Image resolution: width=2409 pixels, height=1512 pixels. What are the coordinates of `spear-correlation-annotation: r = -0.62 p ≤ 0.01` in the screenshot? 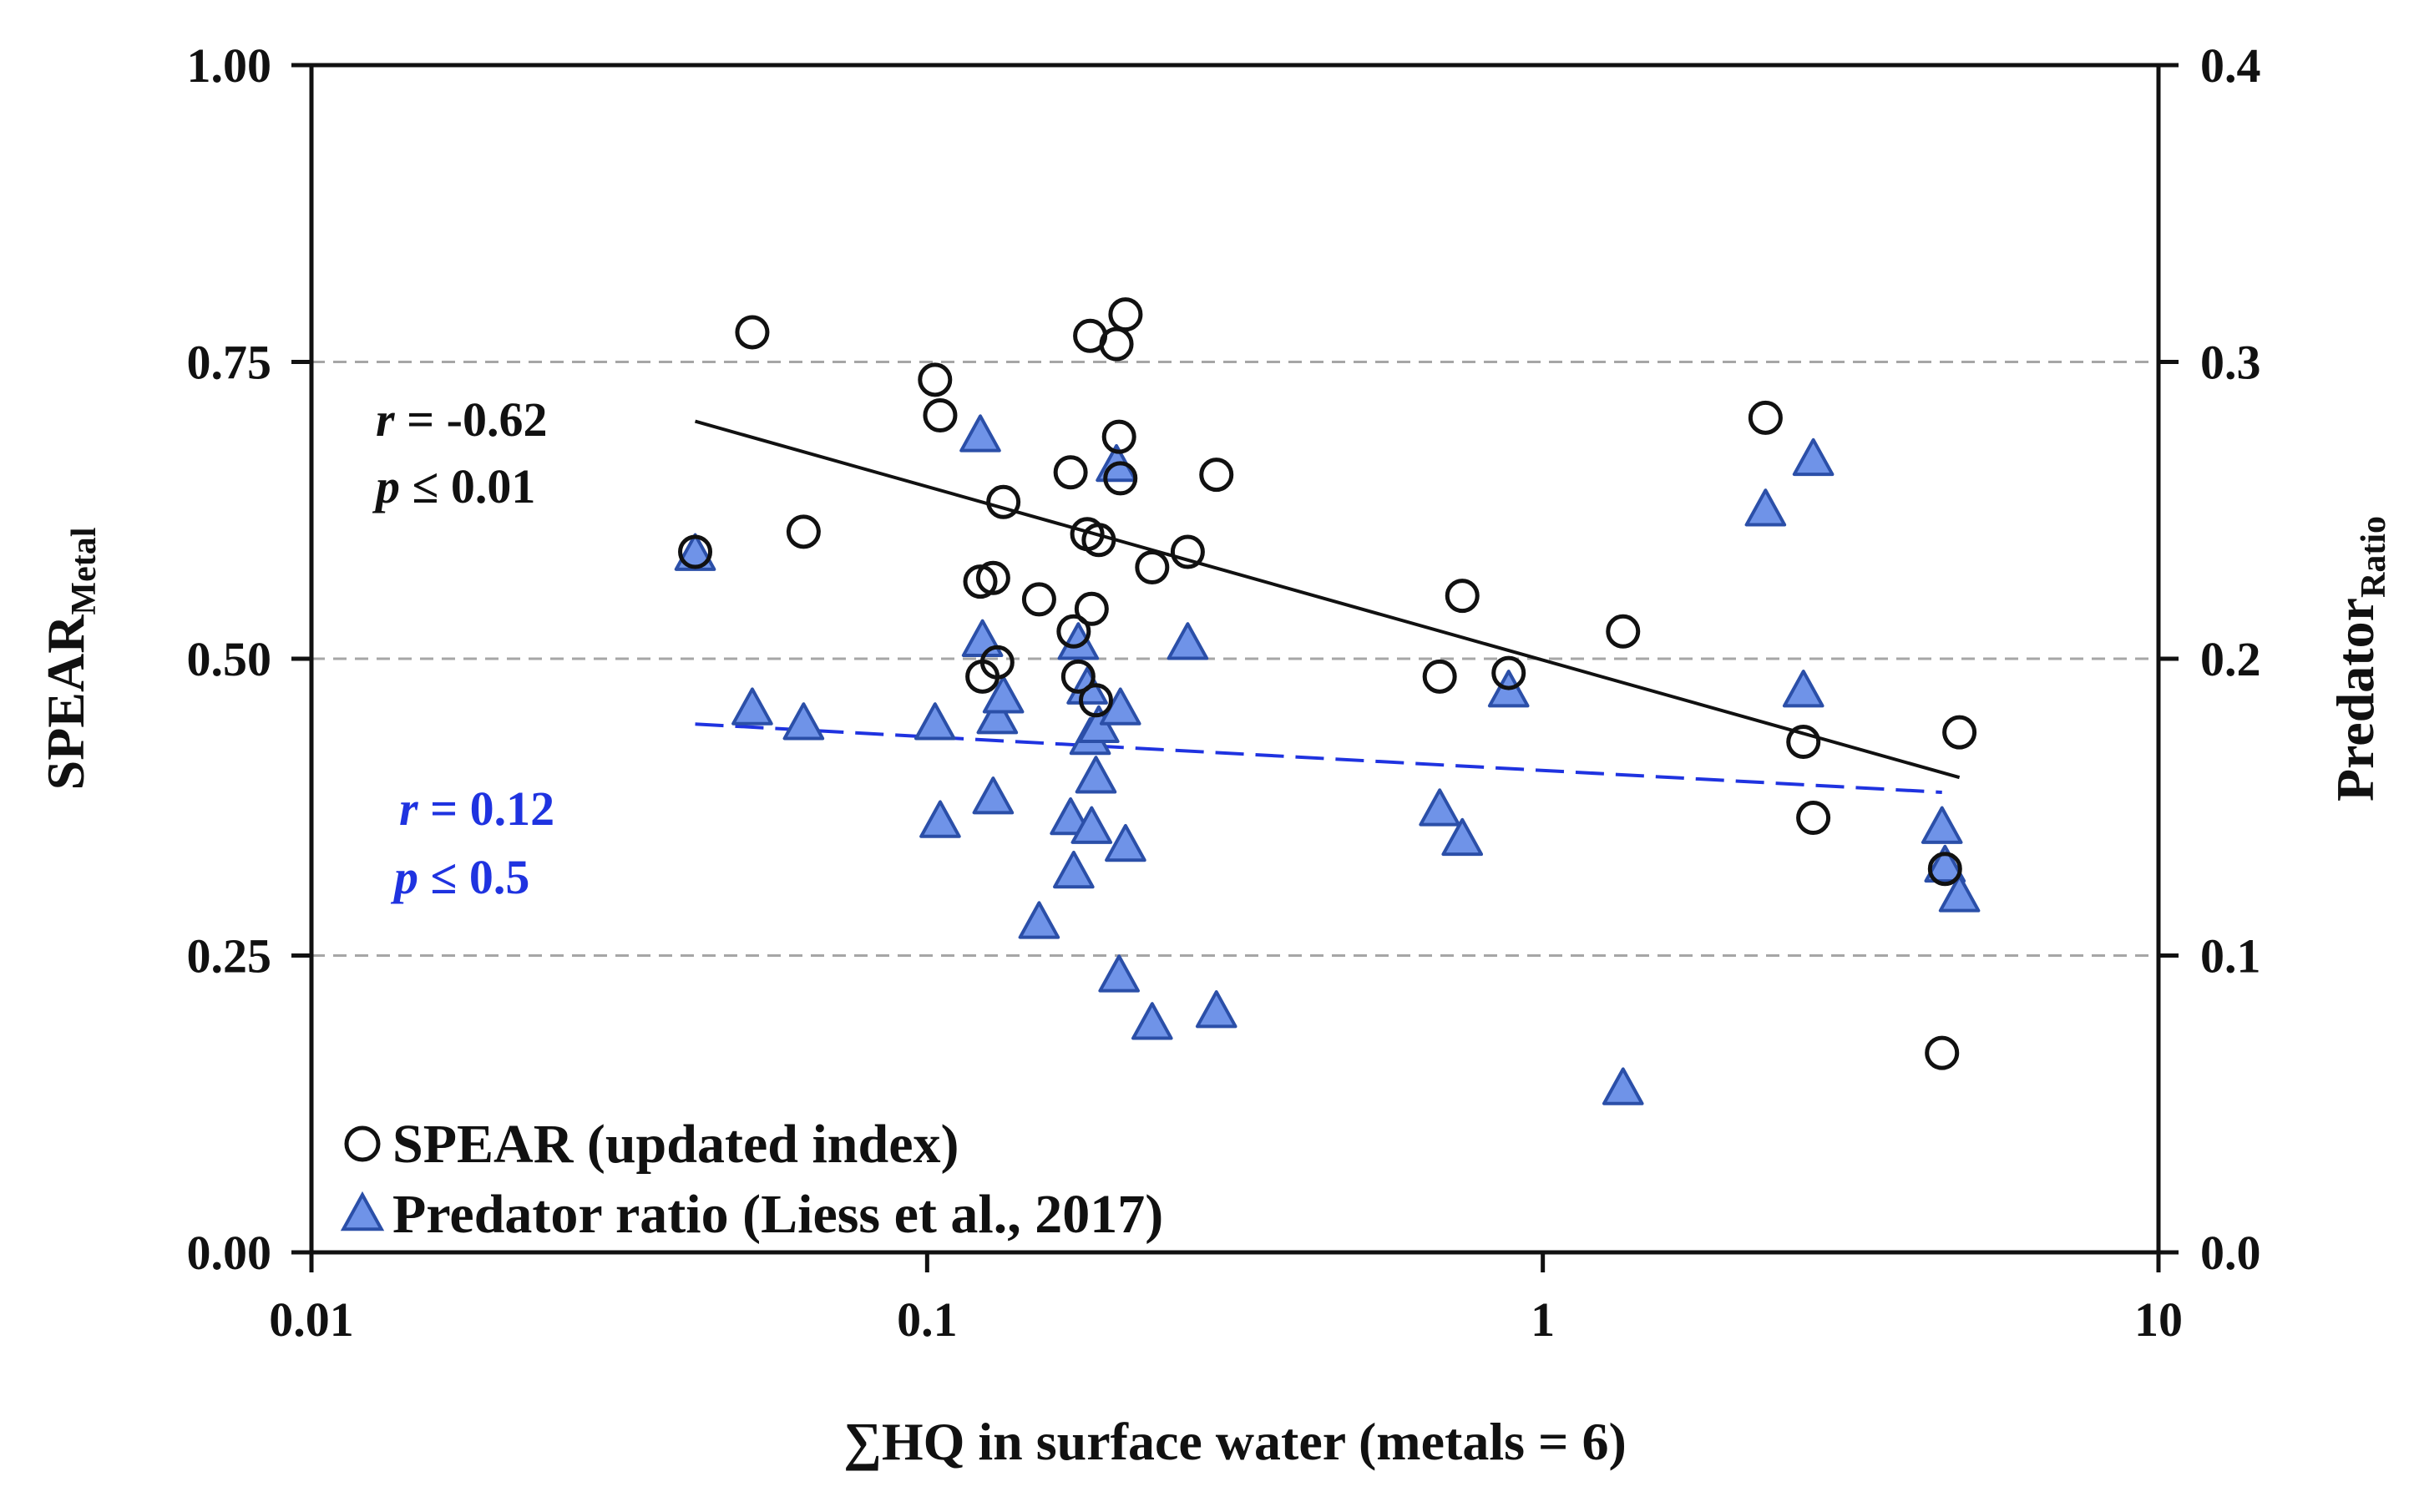 It's located at (465, 453).